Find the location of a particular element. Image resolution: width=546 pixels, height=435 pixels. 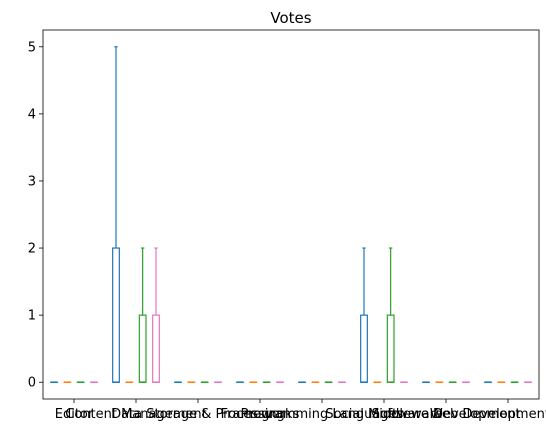

y-tick-label: 3 is located at coordinates (32, 181).